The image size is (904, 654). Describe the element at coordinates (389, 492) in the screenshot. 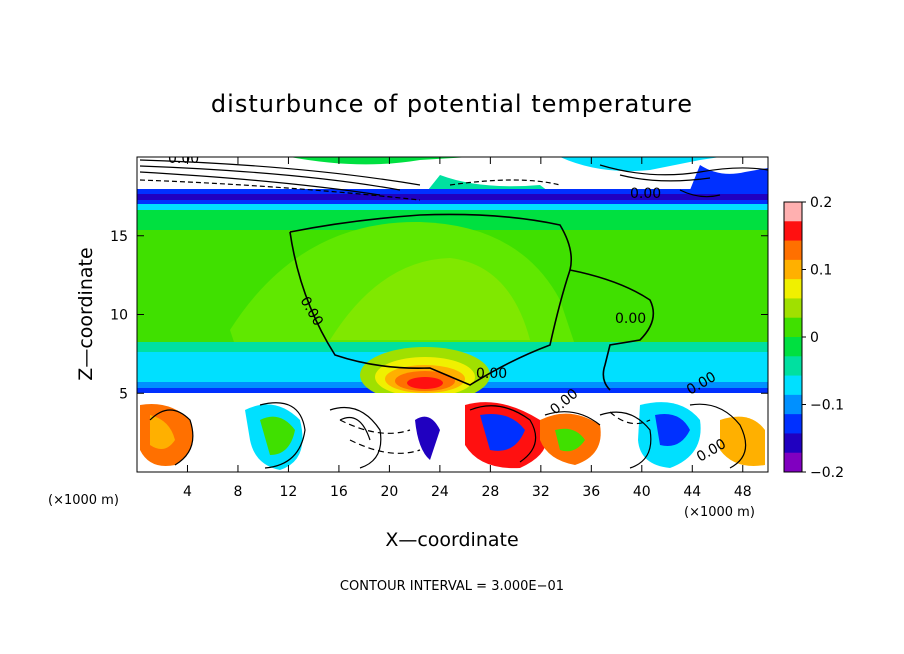

I see `x-tick-label: 20` at that location.